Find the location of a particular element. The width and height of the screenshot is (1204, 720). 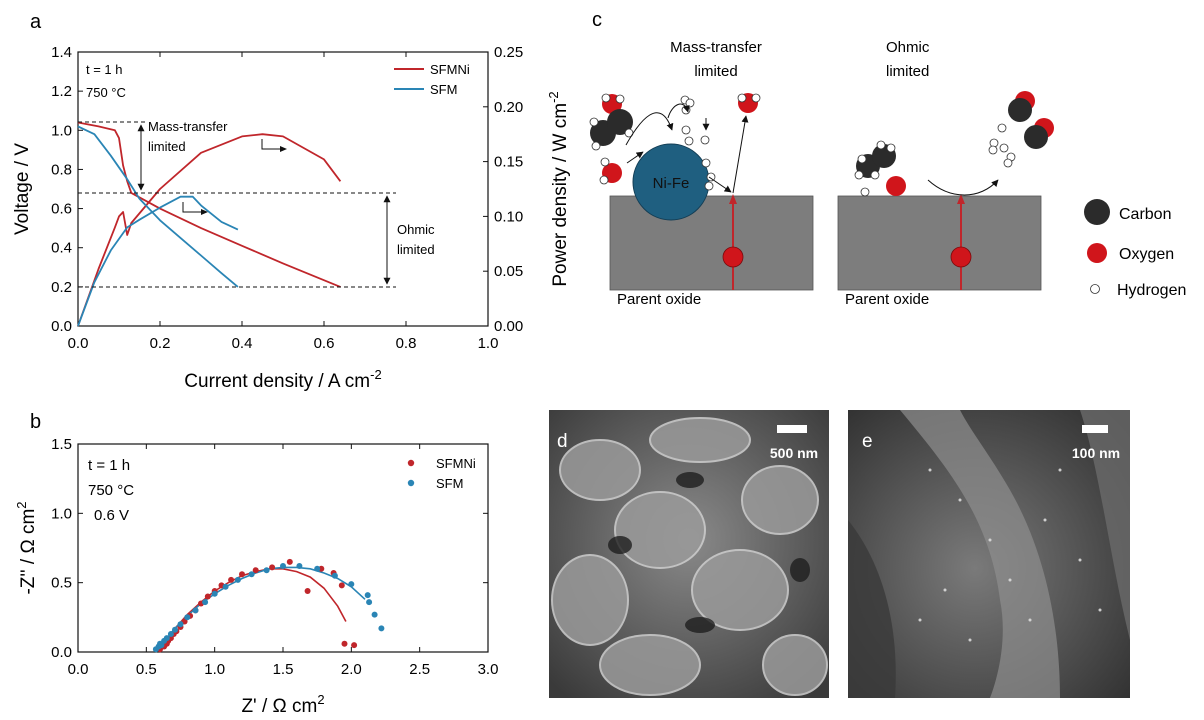

chart-b-annotation-voltage: 0.6 V is located at coordinates (111, 515).